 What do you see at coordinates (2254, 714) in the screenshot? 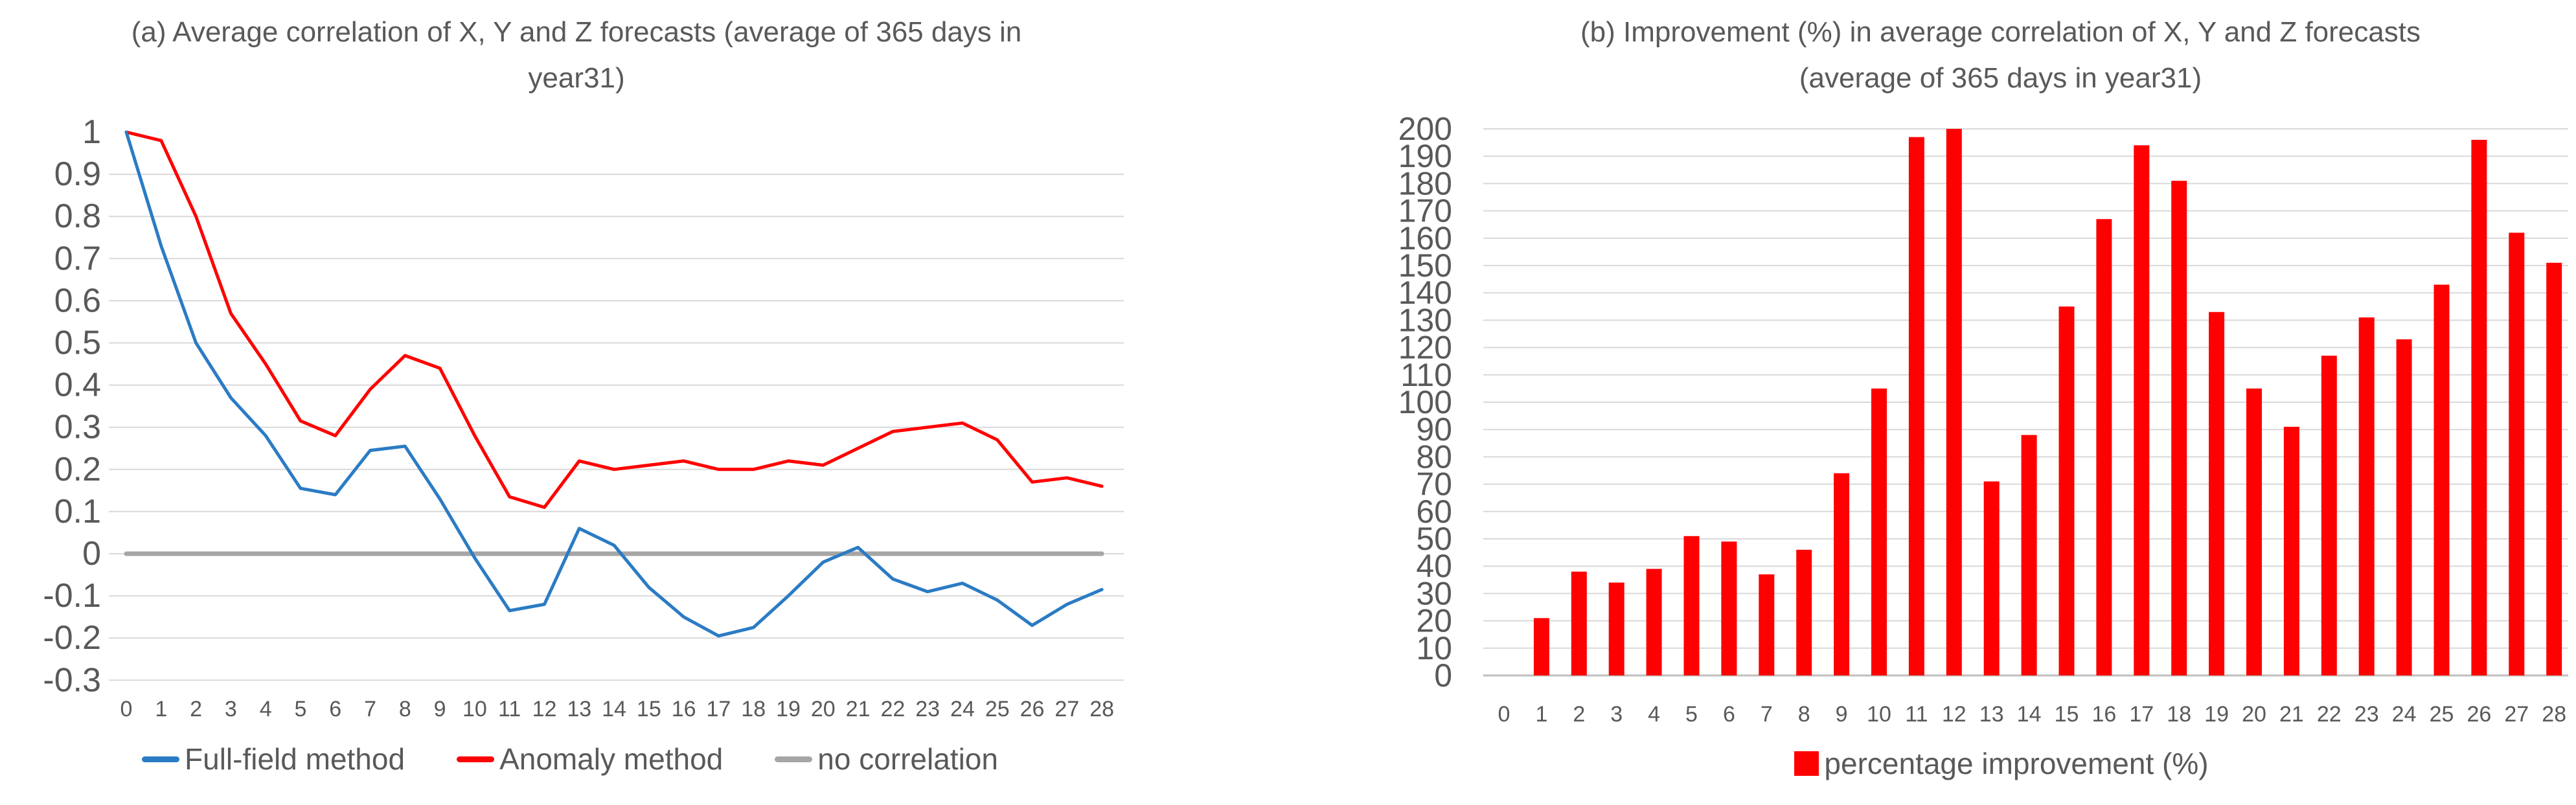
I see `x-tick-label: 20` at bounding box center [2254, 714].